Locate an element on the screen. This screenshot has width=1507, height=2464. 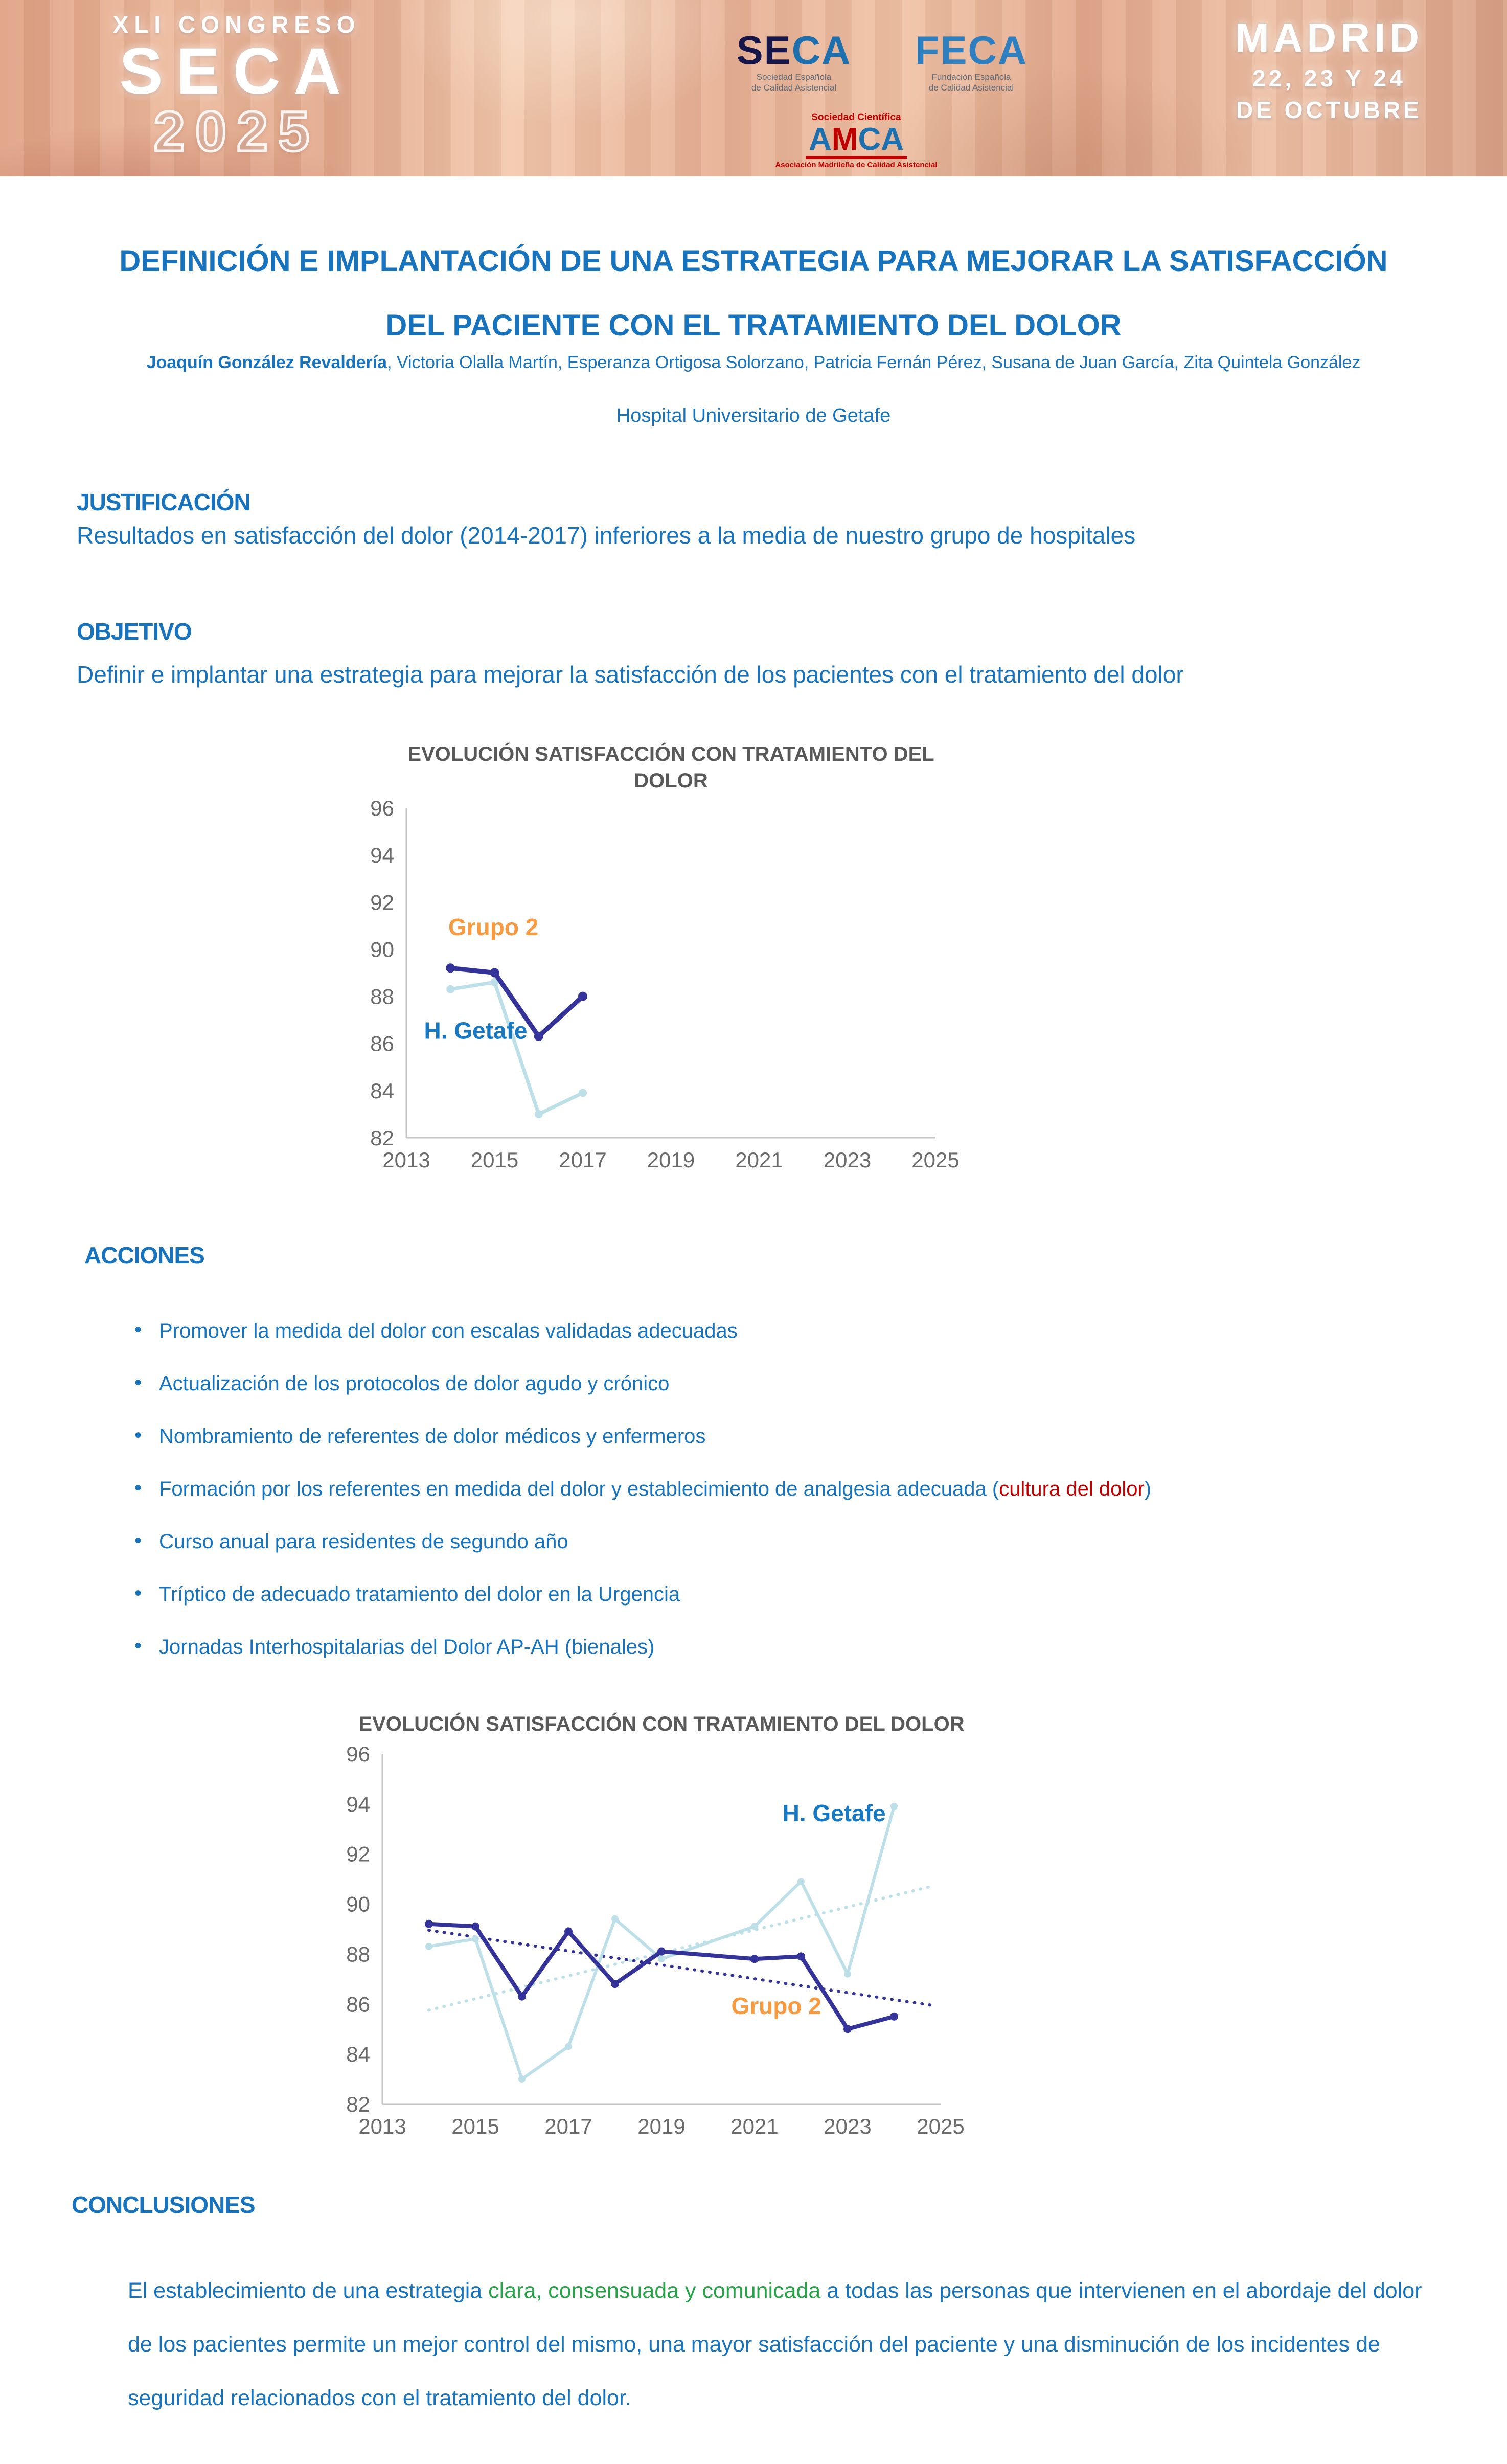
congress-title-block: XLI CONGRESO SECA 2025 is located at coordinates (236, 87).